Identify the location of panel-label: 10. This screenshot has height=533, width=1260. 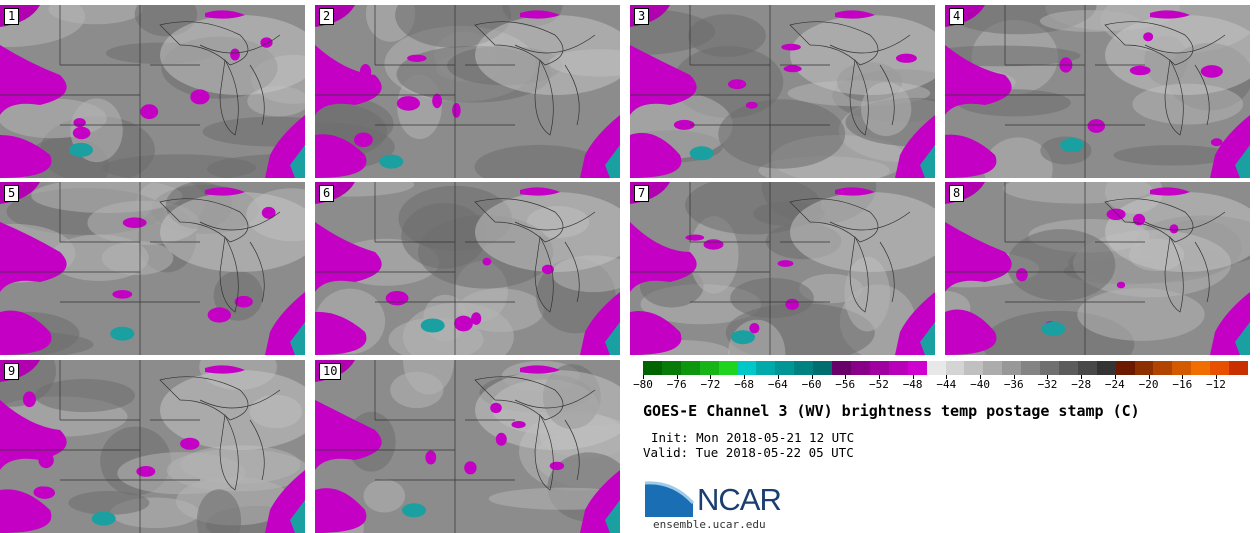
(330, 371).